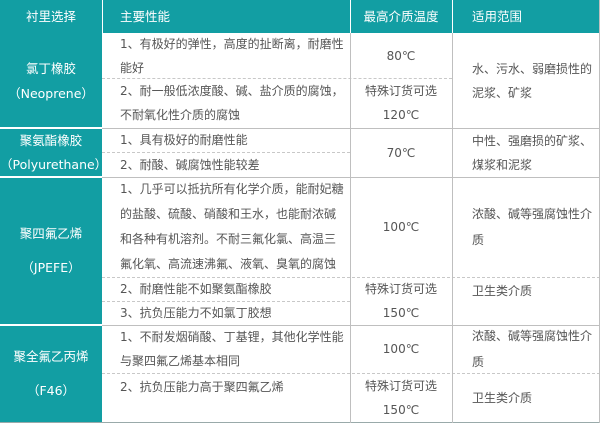  Describe the element at coordinates (400, 103) in the screenshot. I see `temp-cell: 特殊订货可选 120℃` at that location.